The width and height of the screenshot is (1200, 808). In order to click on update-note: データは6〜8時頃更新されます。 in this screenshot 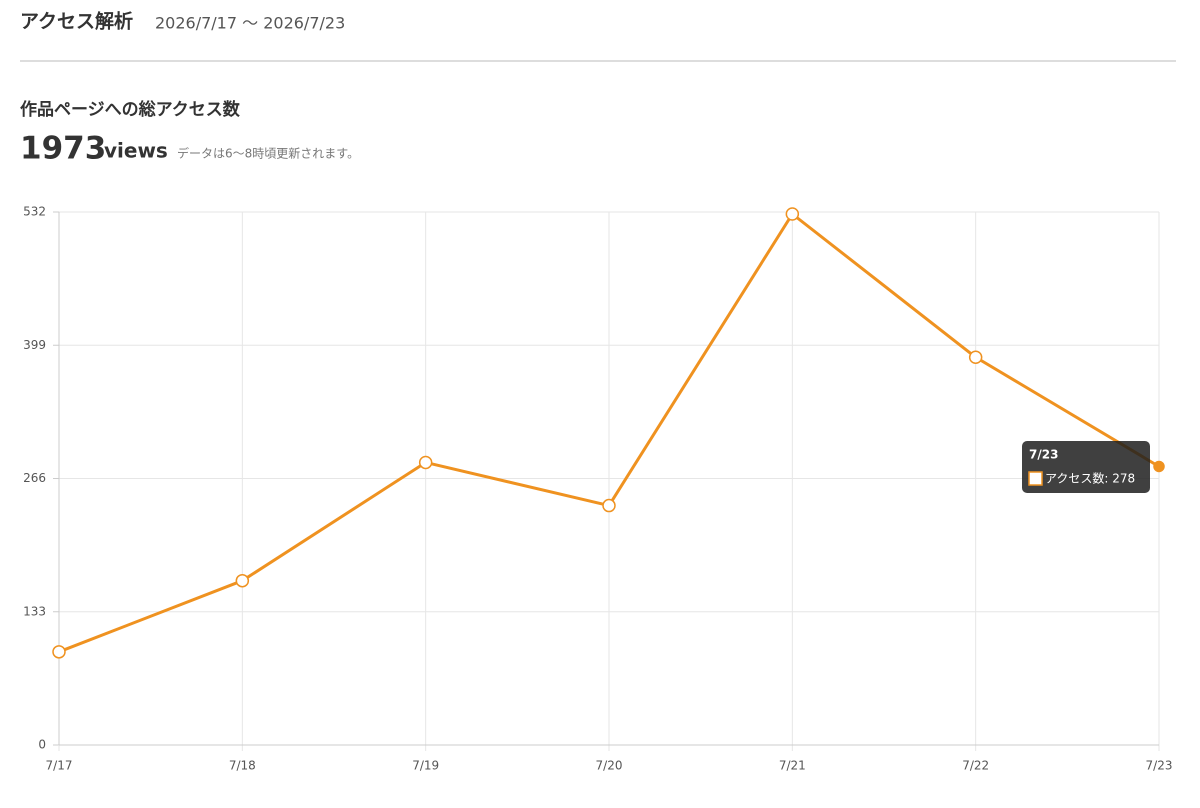, I will do `click(268, 153)`.